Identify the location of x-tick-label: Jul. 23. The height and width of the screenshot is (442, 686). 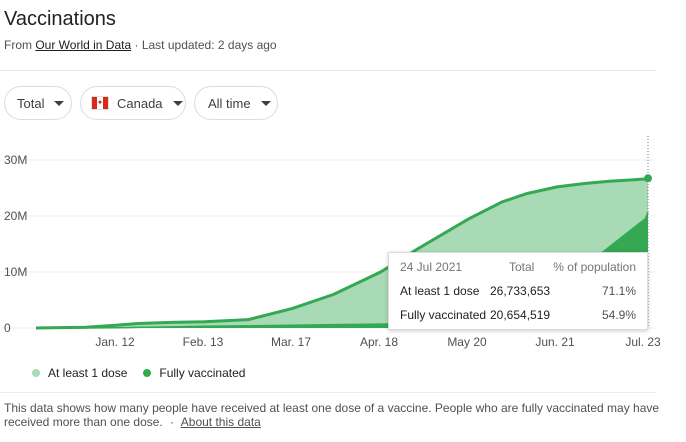
(643, 342).